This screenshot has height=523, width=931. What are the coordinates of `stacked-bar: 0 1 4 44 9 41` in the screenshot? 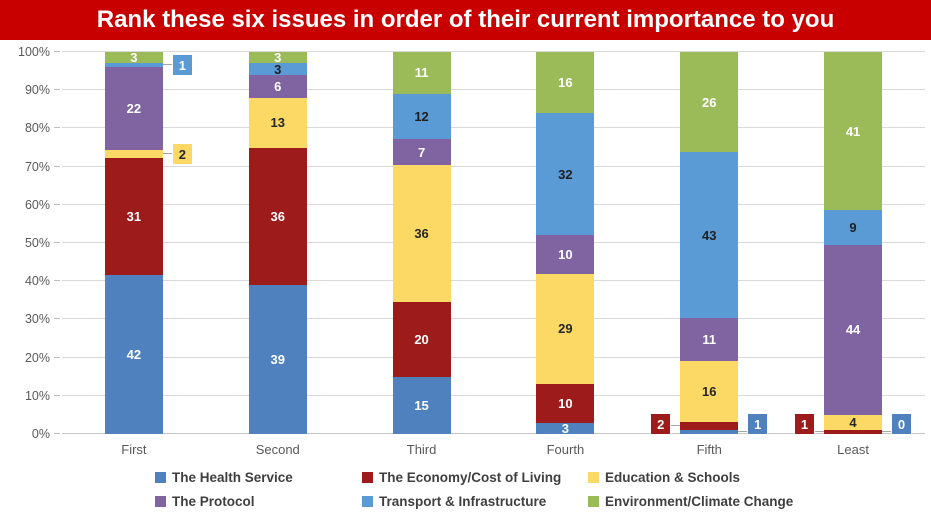 It's located at (853, 243).